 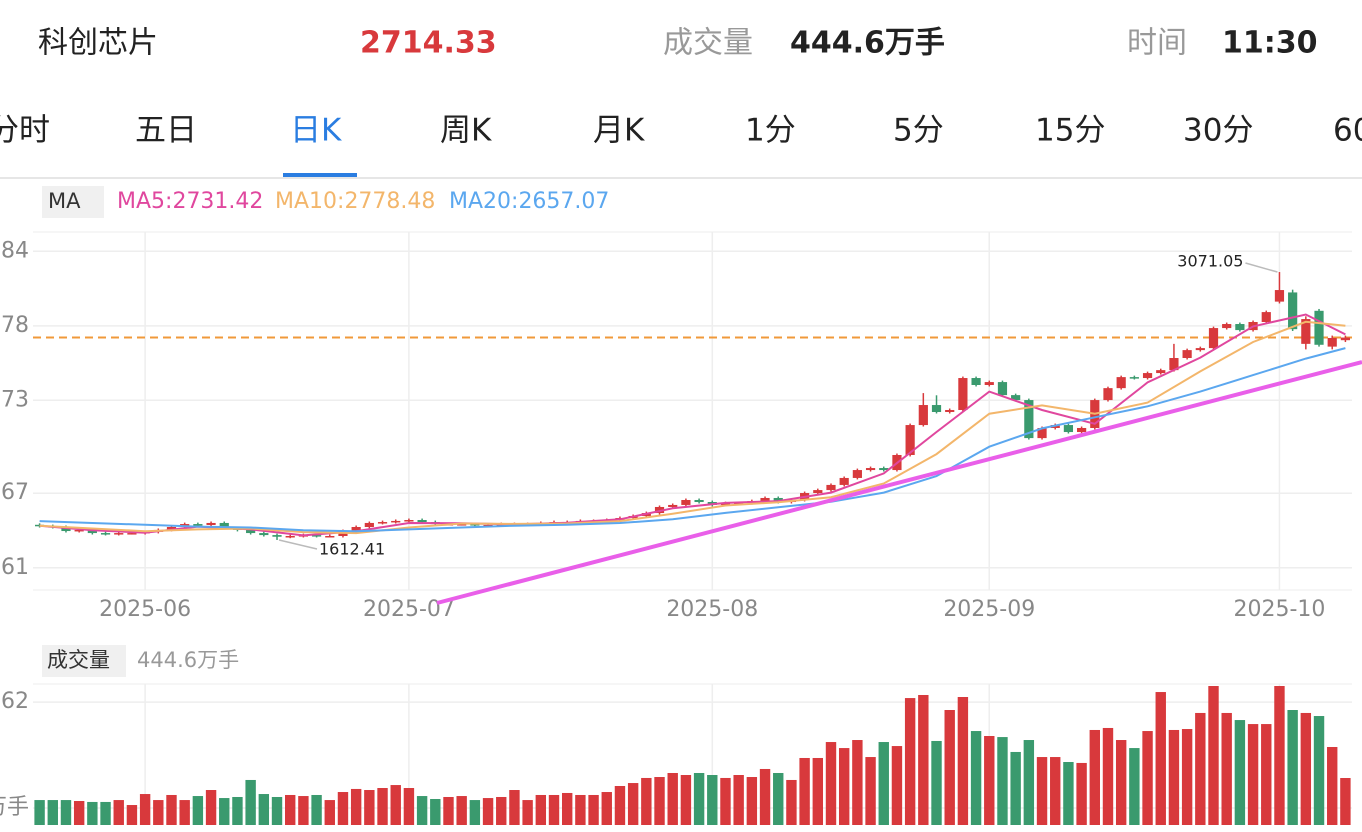 I want to click on volume-subtitle: 444.6万手, so click(x=188, y=660).